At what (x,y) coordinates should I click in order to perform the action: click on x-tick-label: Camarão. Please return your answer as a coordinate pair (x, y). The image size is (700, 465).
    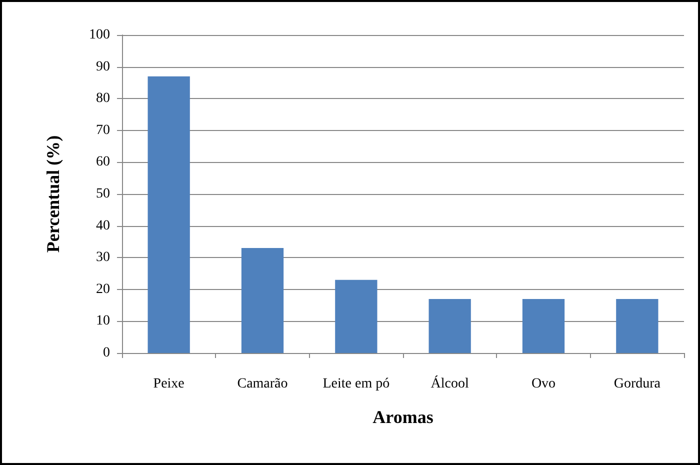
    Looking at the image, I should click on (262, 384).